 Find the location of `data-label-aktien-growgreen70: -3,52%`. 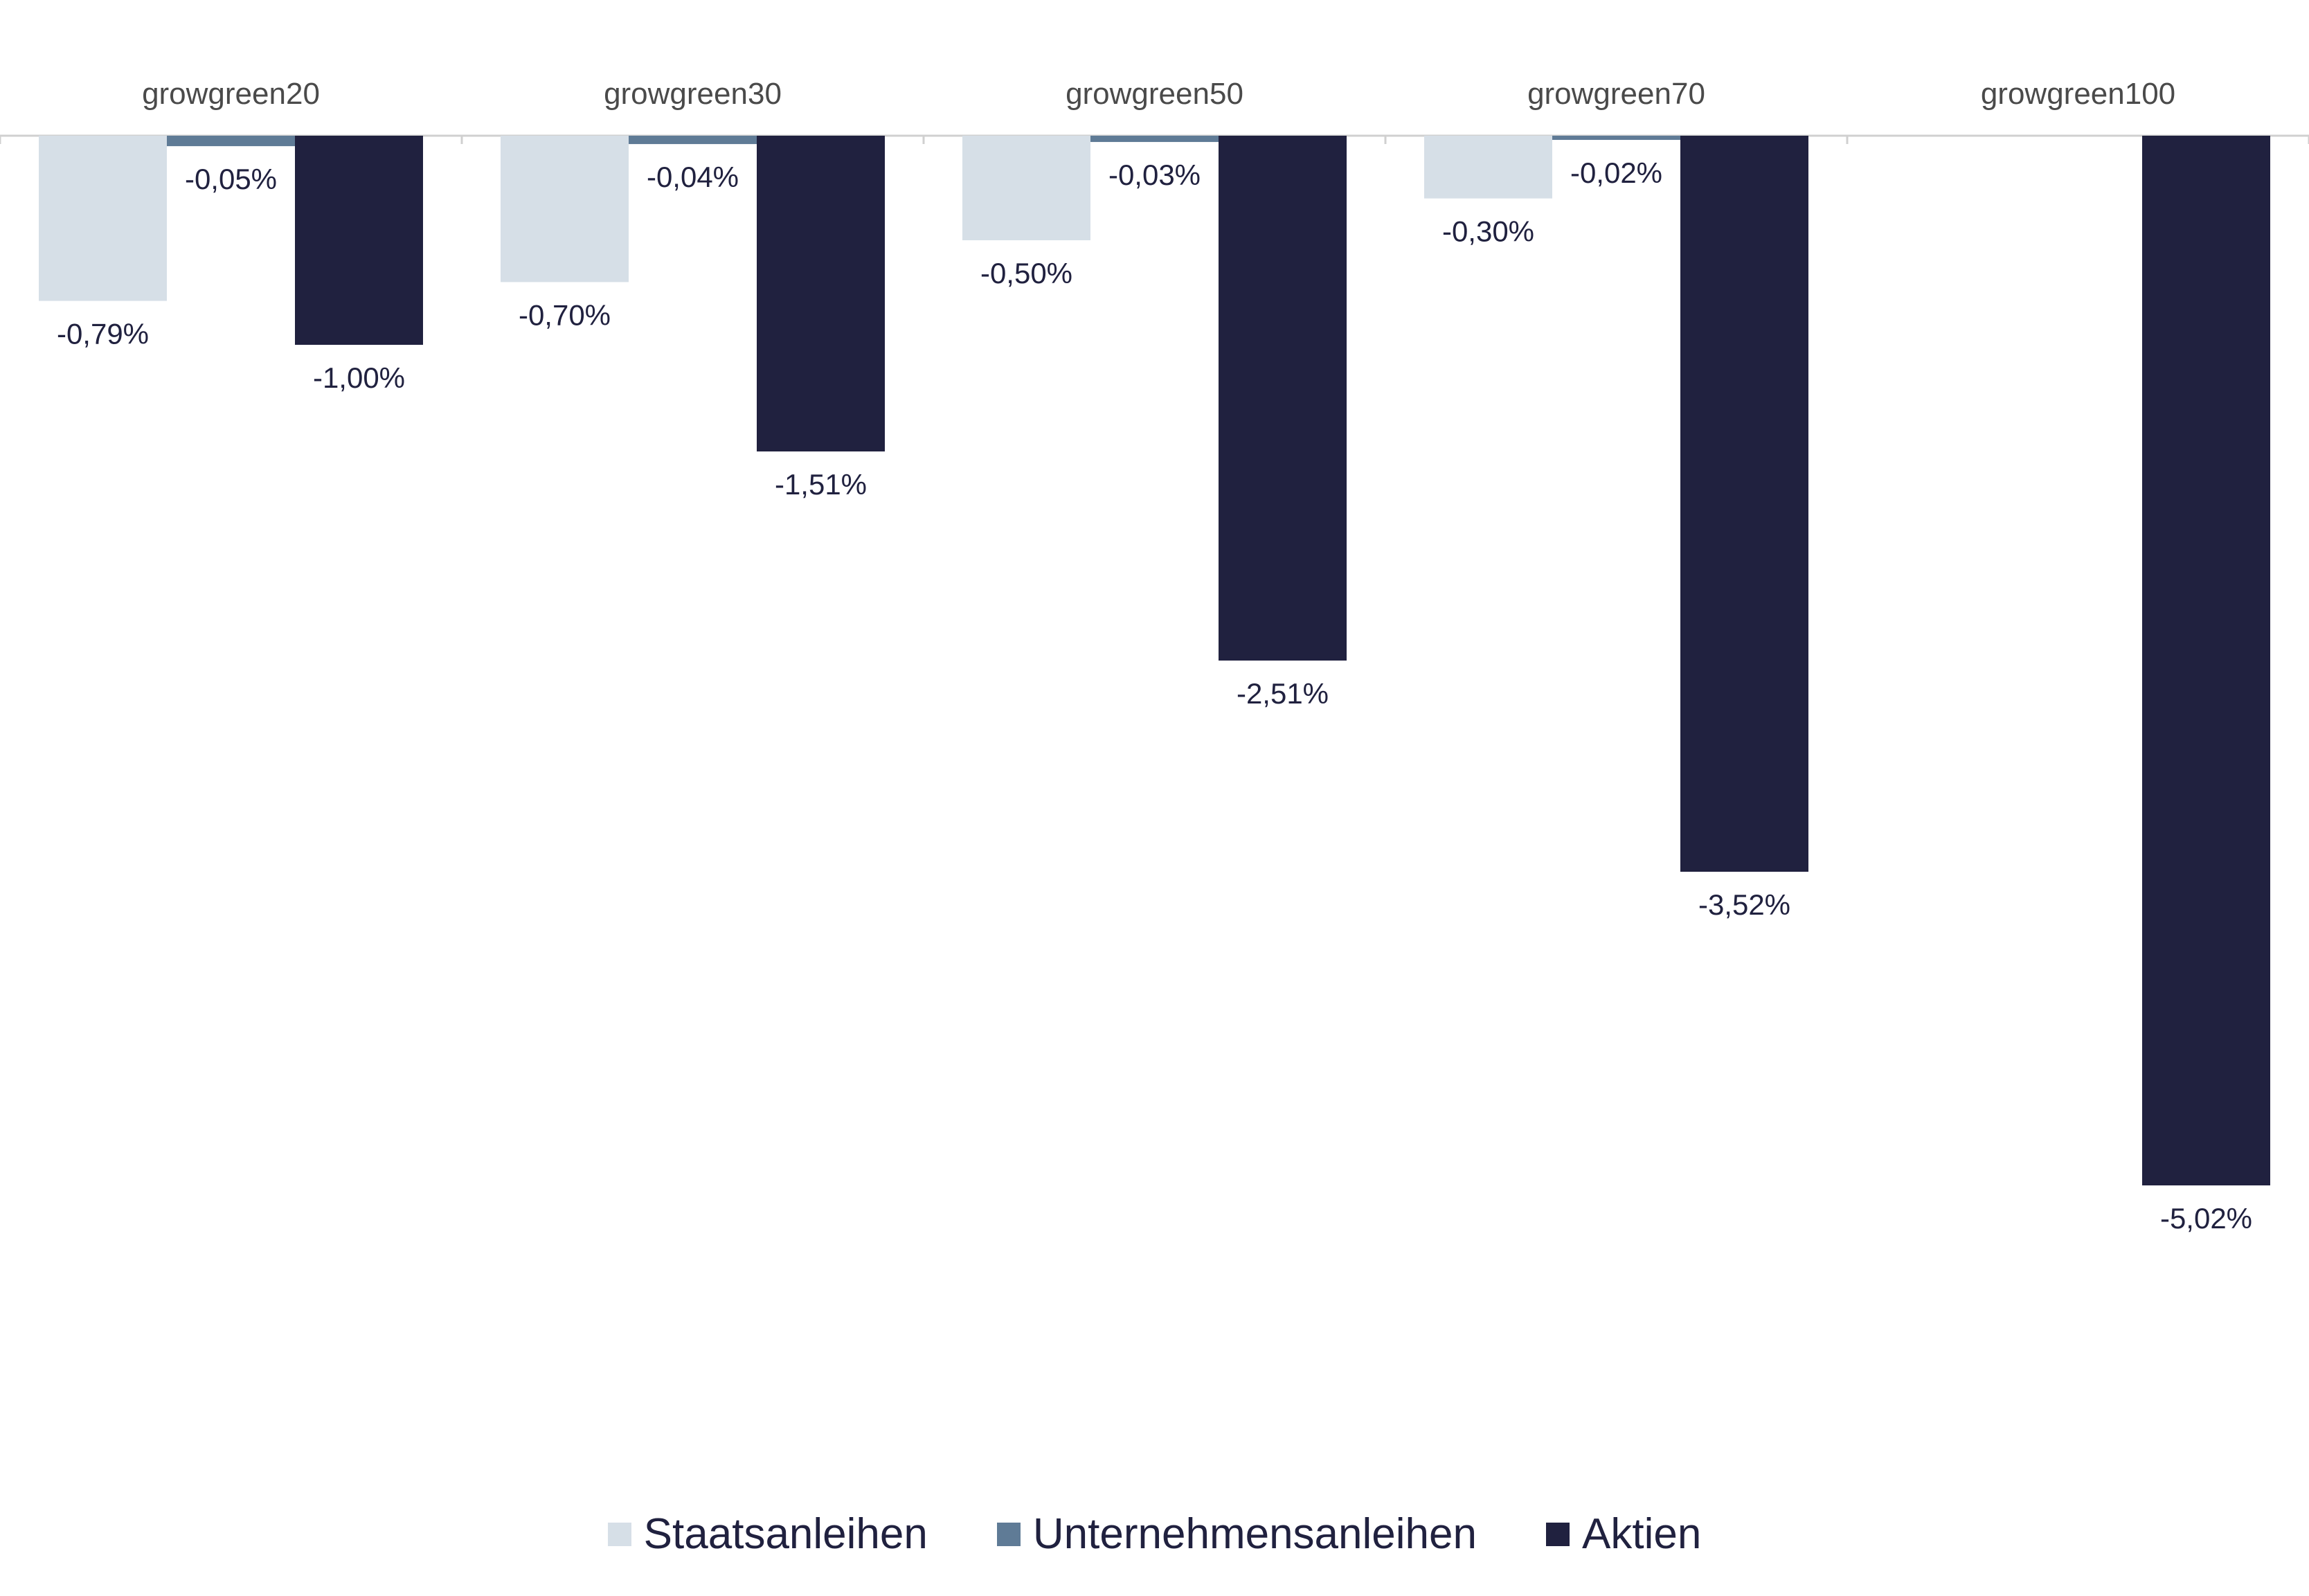

data-label-aktien-growgreen70: -3,52% is located at coordinates (1744, 904).